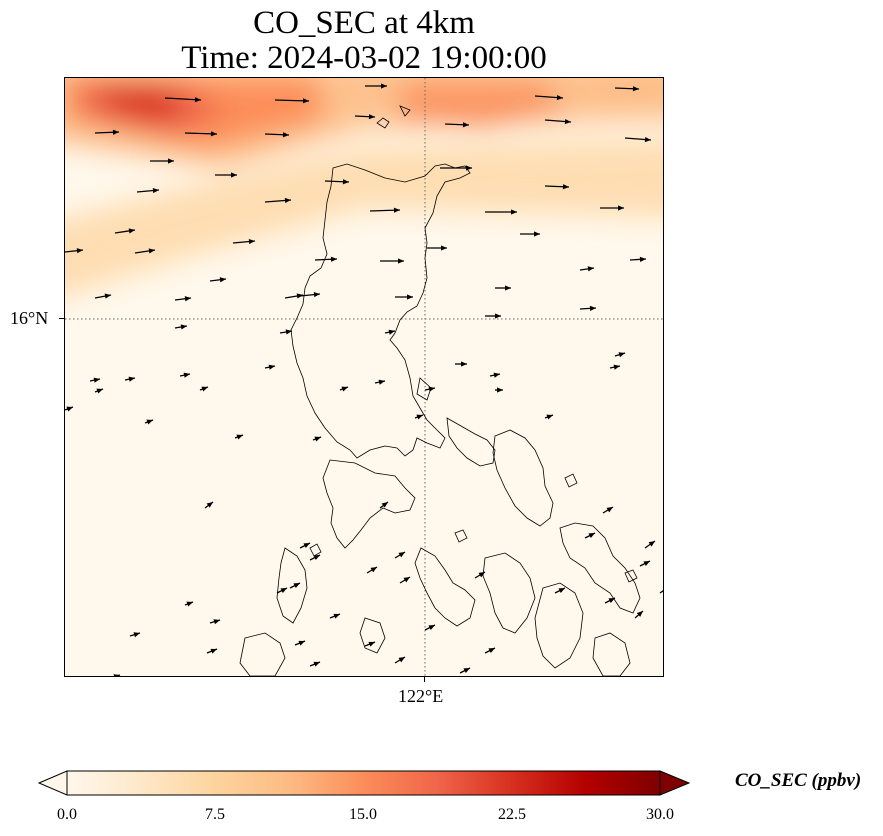  I want to click on colorbar-tick-label: 15.0, so click(363, 814).